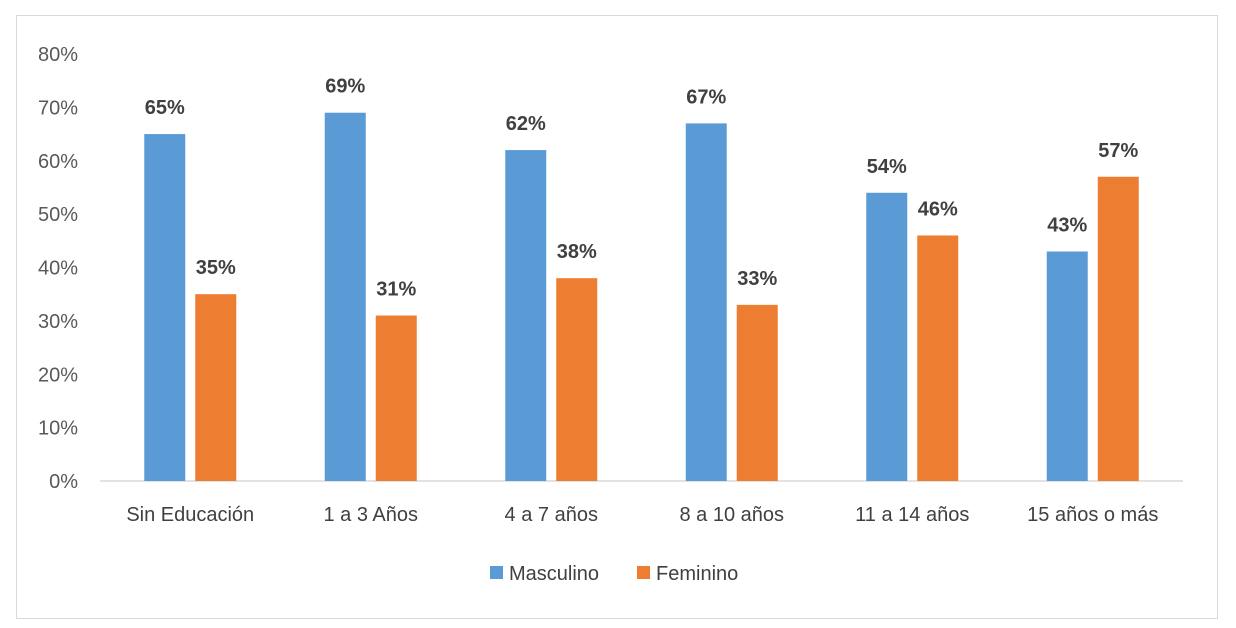  Describe the element at coordinates (577, 252) in the screenshot. I see `data-label: 38%` at that location.